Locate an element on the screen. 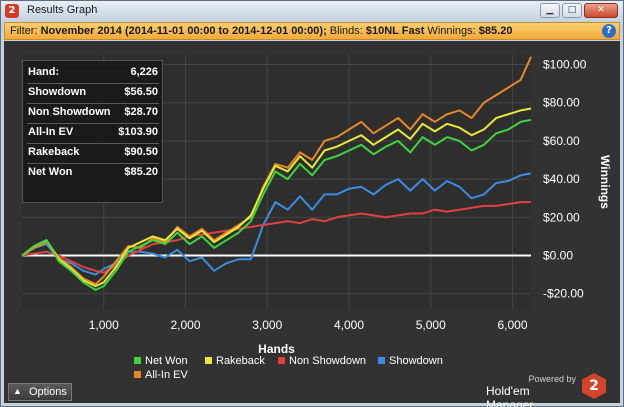  legend-label: Net Won is located at coordinates (166, 361).